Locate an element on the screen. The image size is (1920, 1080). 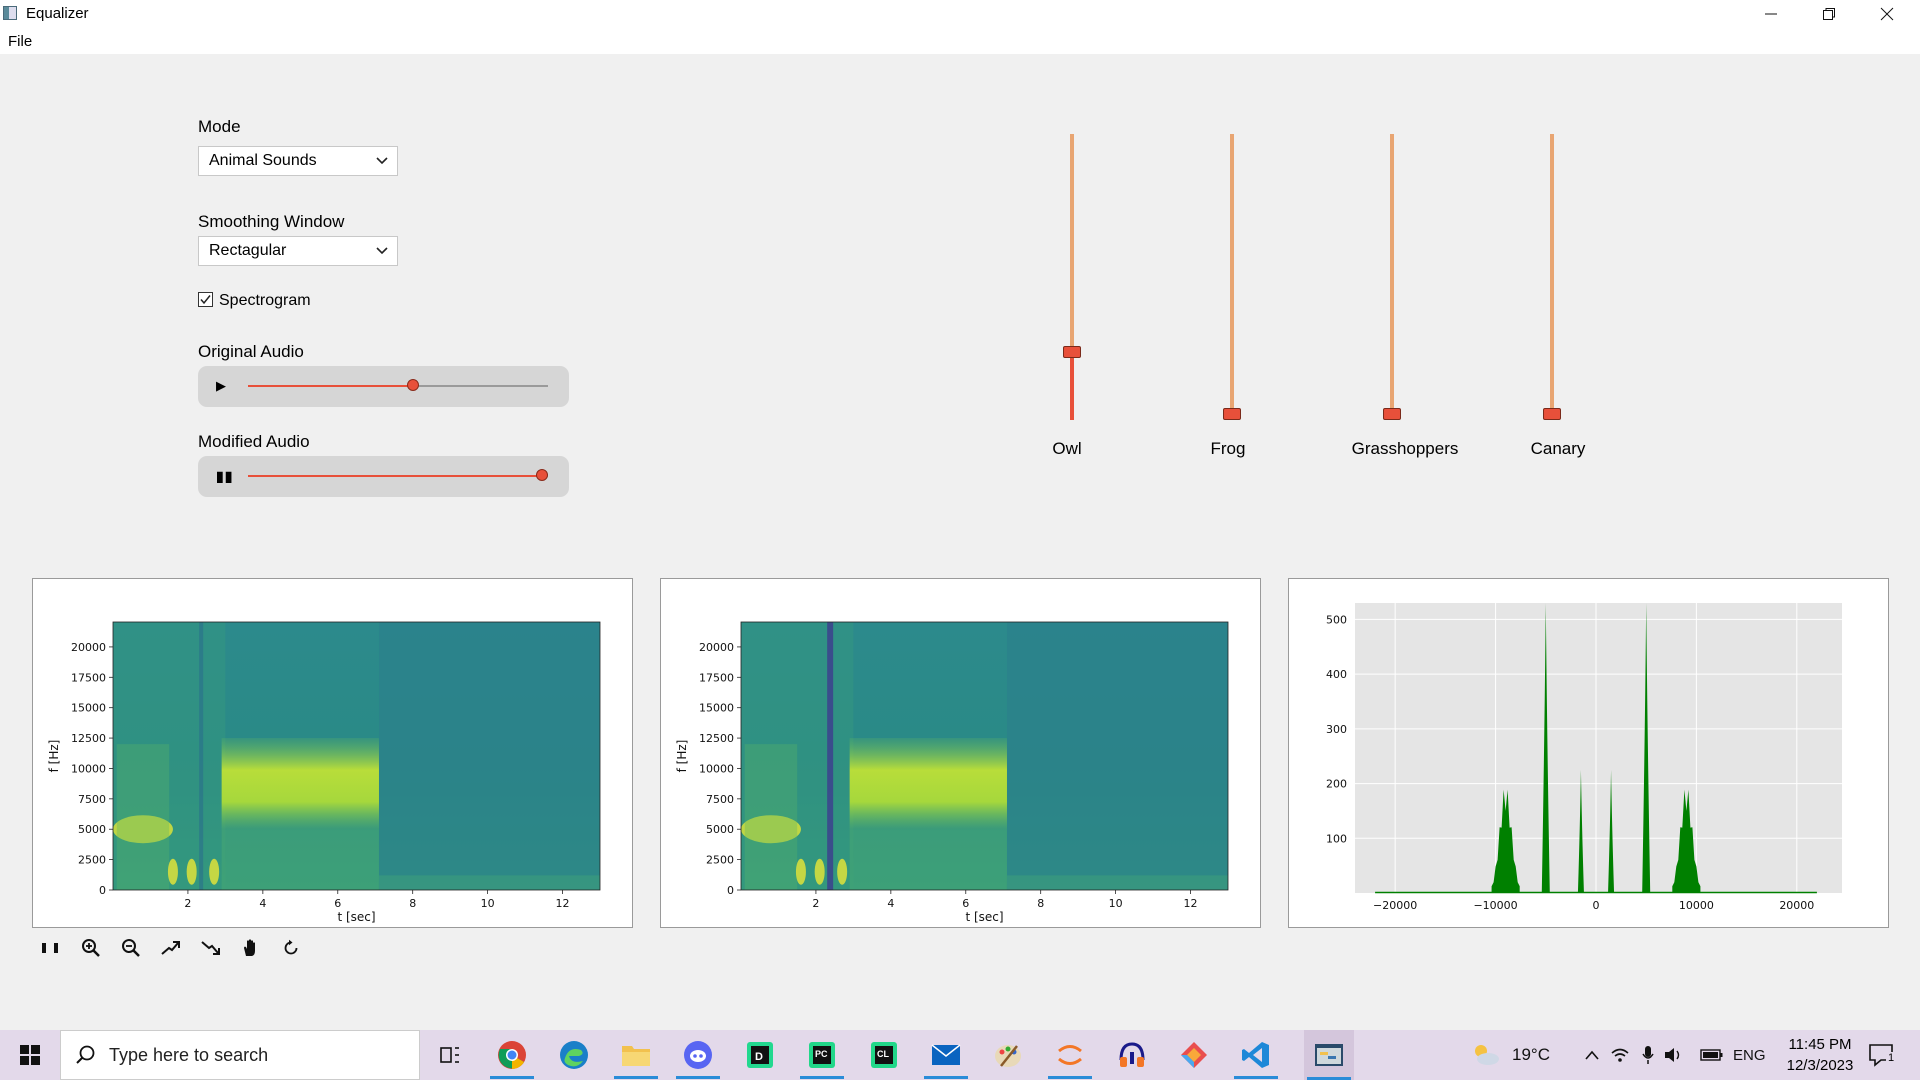
edge-icon is located at coordinates (574, 1055).